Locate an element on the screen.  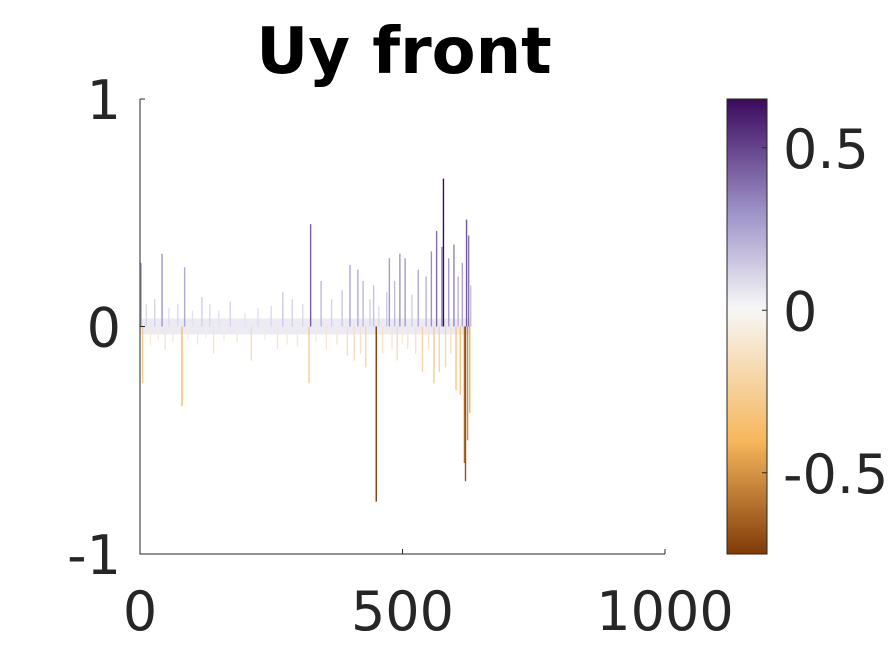
colorbar-rect is located at coordinates (747, 326).